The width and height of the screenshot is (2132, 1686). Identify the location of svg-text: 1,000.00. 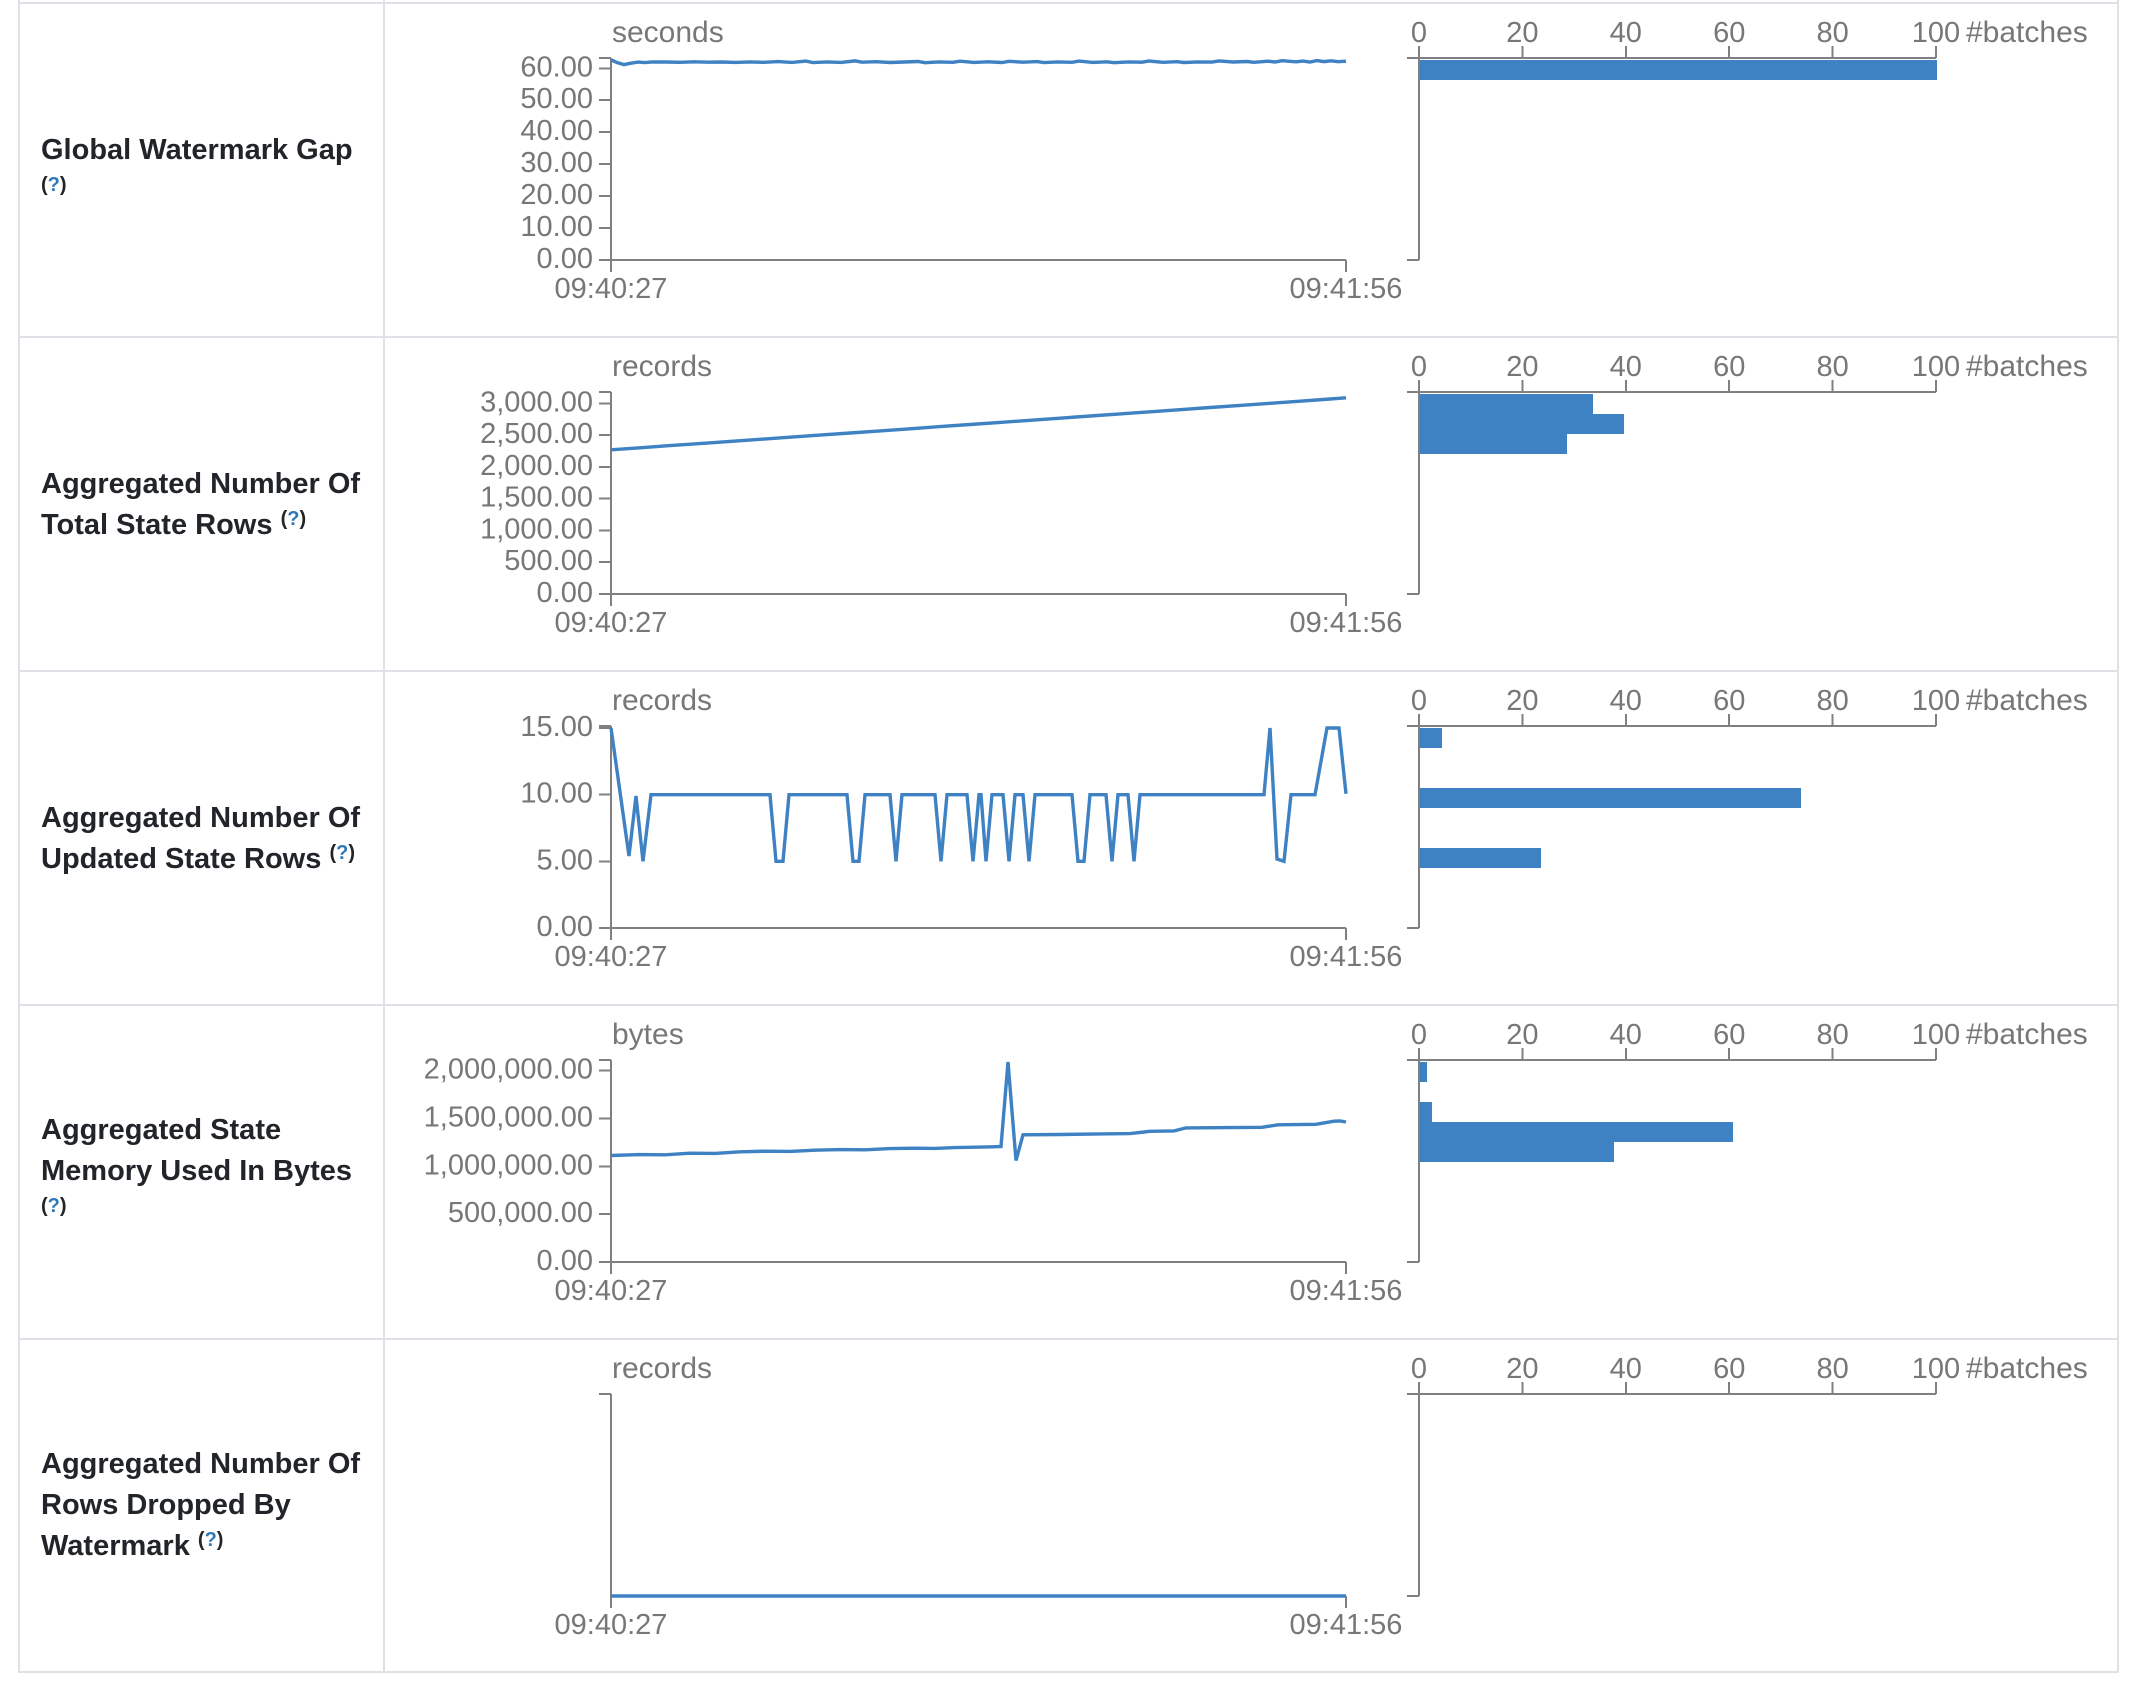
(536, 530).